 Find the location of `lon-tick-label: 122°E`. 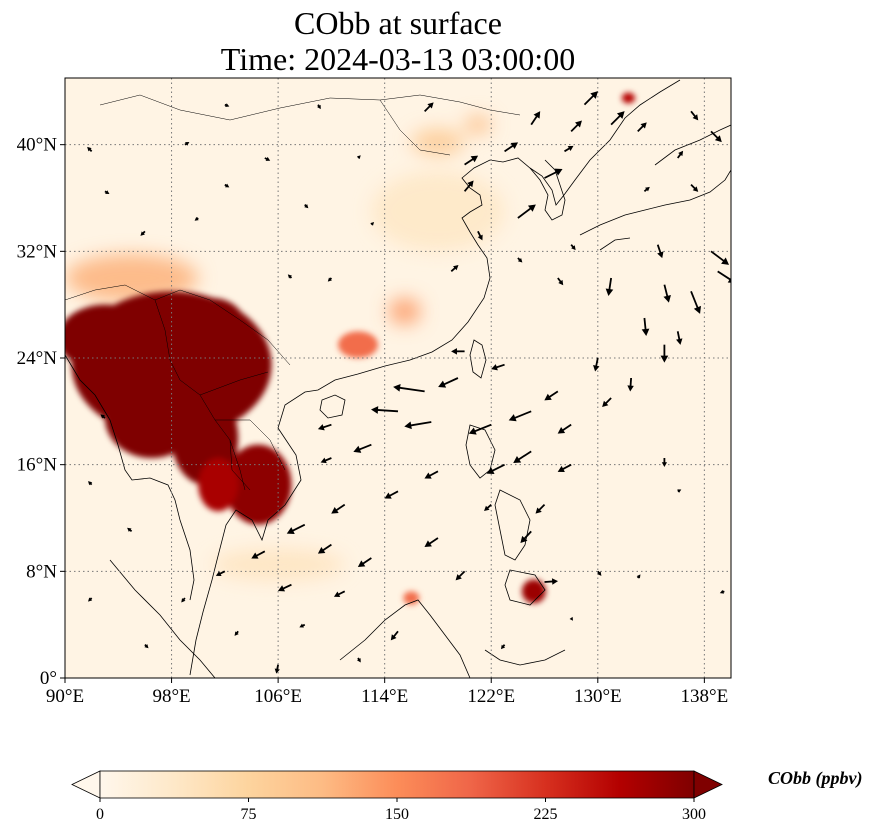

lon-tick-label: 122°E is located at coordinates (491, 696).